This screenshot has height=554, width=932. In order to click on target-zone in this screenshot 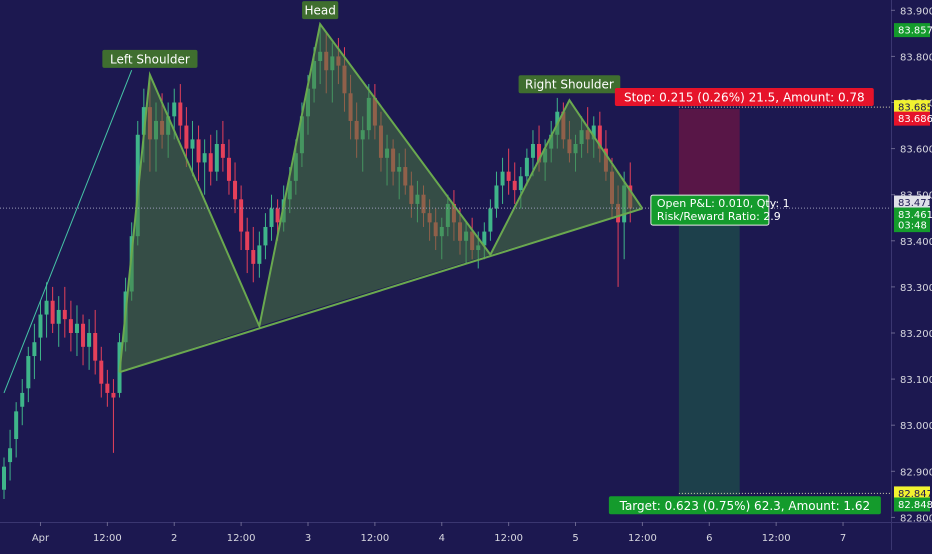, I will do `click(709, 352)`.